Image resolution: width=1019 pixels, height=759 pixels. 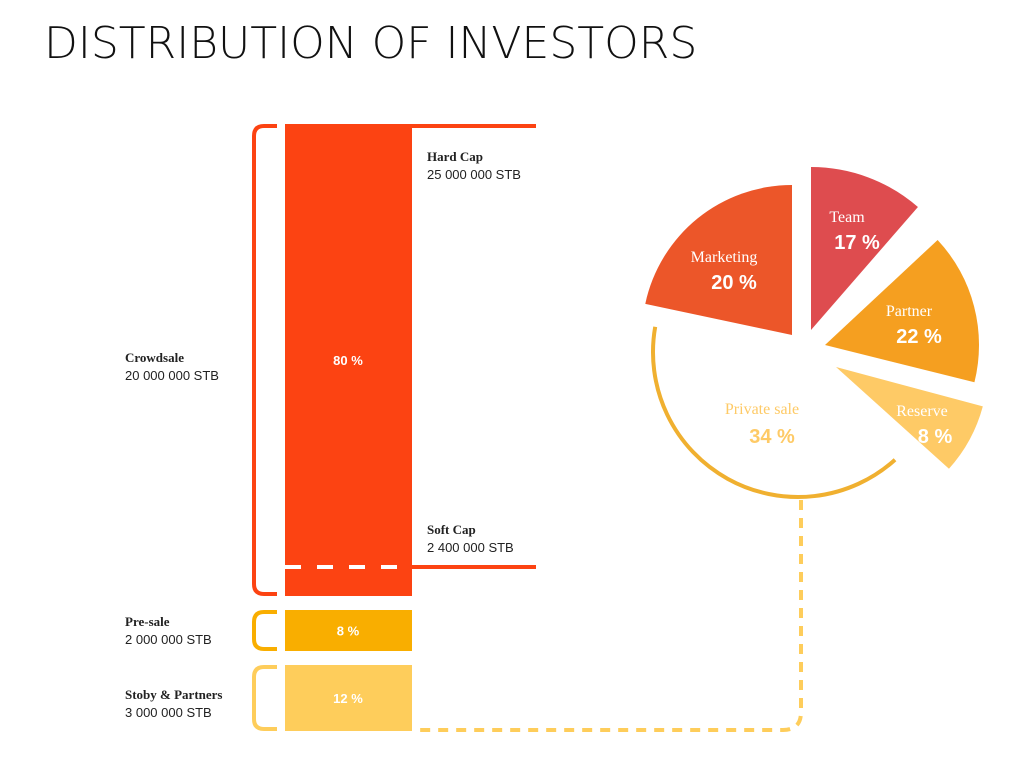 I want to click on crowdsale-title: Crowdsale, so click(x=154, y=357).